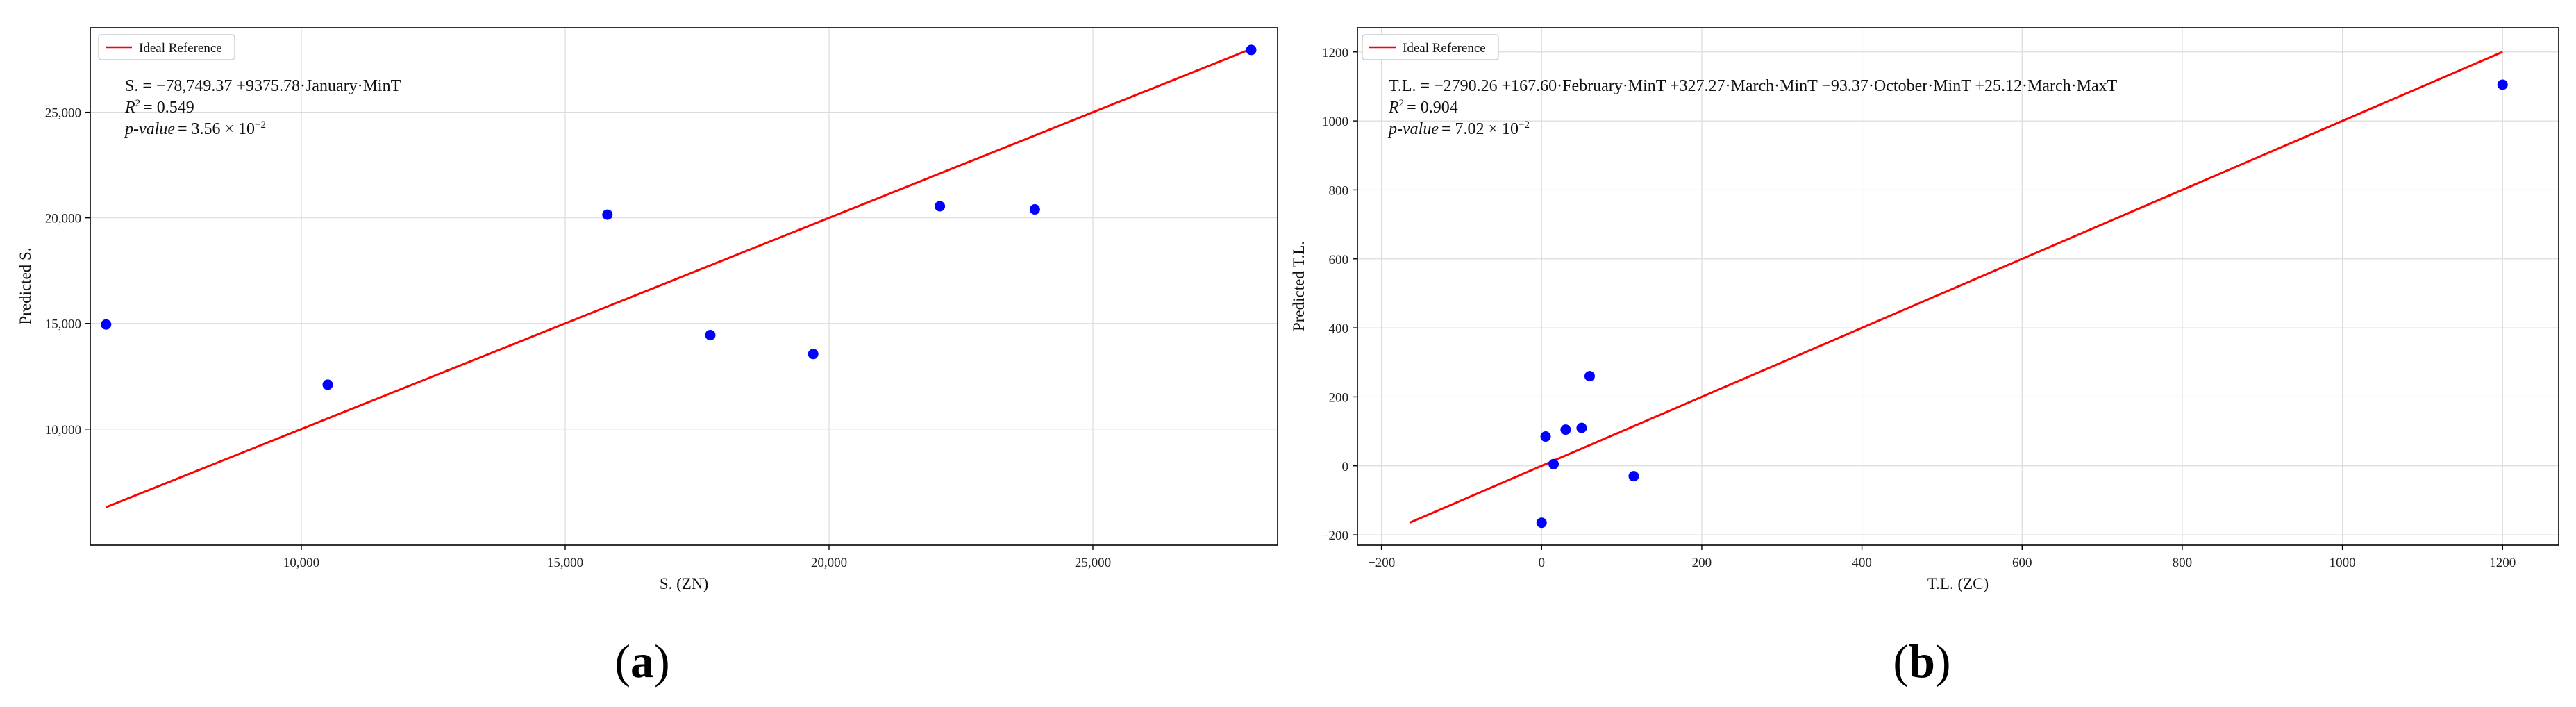 This screenshot has width=2576, height=707. Describe the element at coordinates (1702, 563) in the screenshot. I see `panel-b-xtick-label: 200` at that location.